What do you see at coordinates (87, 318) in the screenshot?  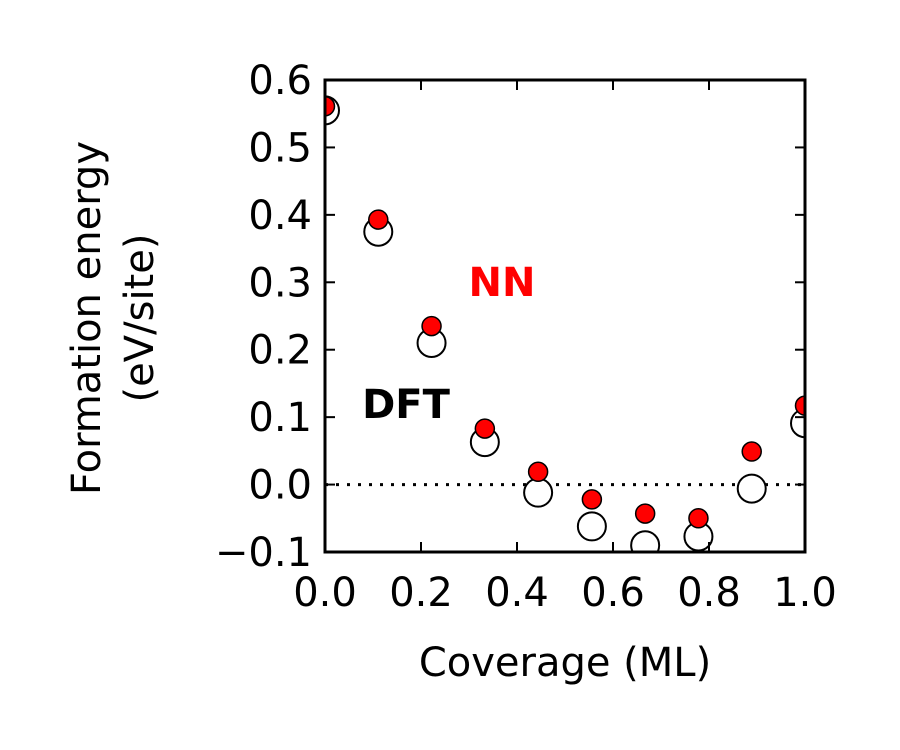 I see `y-axis-title-line1: Formation energy` at bounding box center [87, 318].